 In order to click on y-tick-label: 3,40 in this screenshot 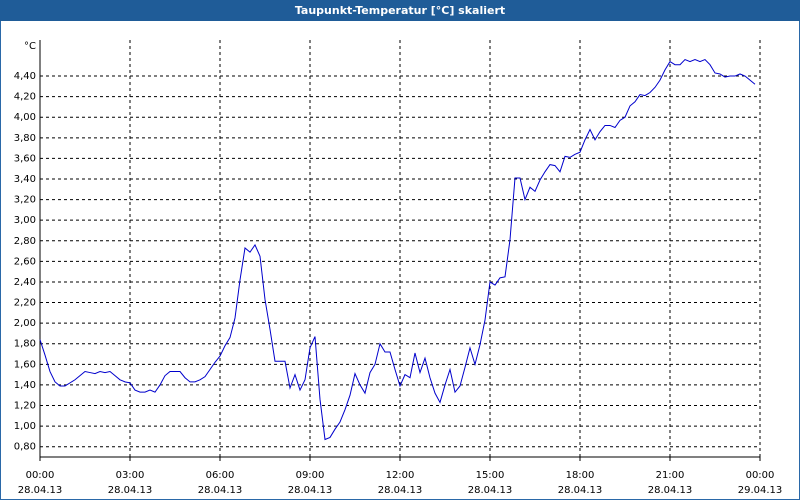, I will do `click(25, 179)`.